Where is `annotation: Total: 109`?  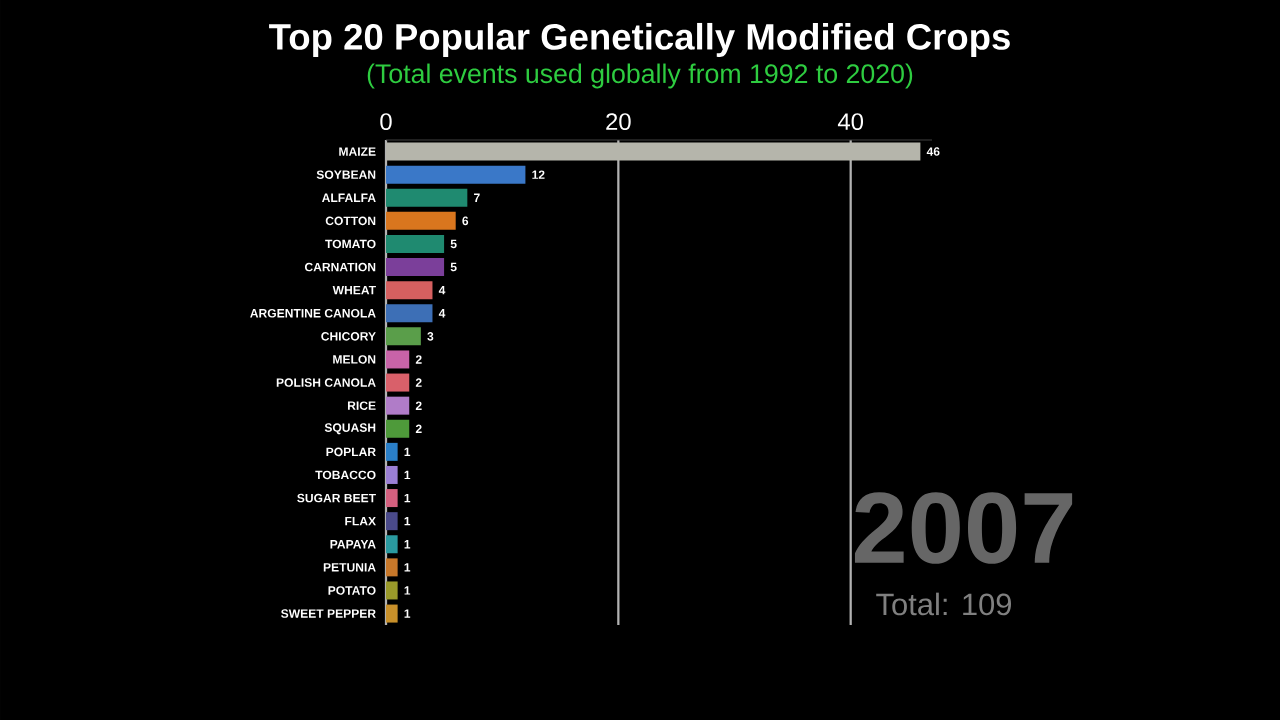 annotation: Total: 109 is located at coordinates (944, 604).